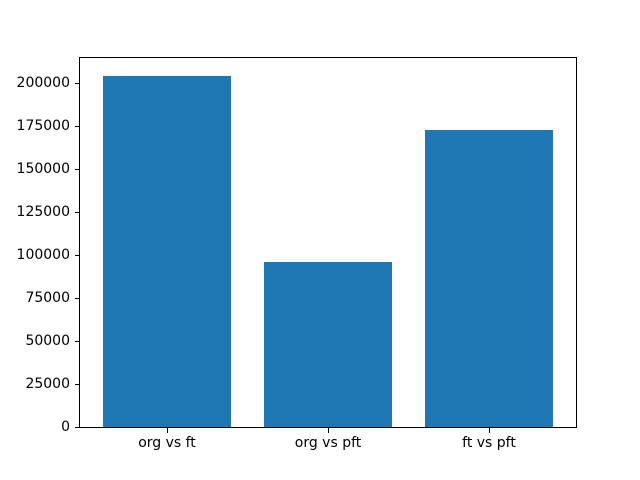 Image resolution: width=640 pixels, height=480 pixels. What do you see at coordinates (43, 212) in the screenshot?
I see `y-tick-label: 125000` at bounding box center [43, 212].